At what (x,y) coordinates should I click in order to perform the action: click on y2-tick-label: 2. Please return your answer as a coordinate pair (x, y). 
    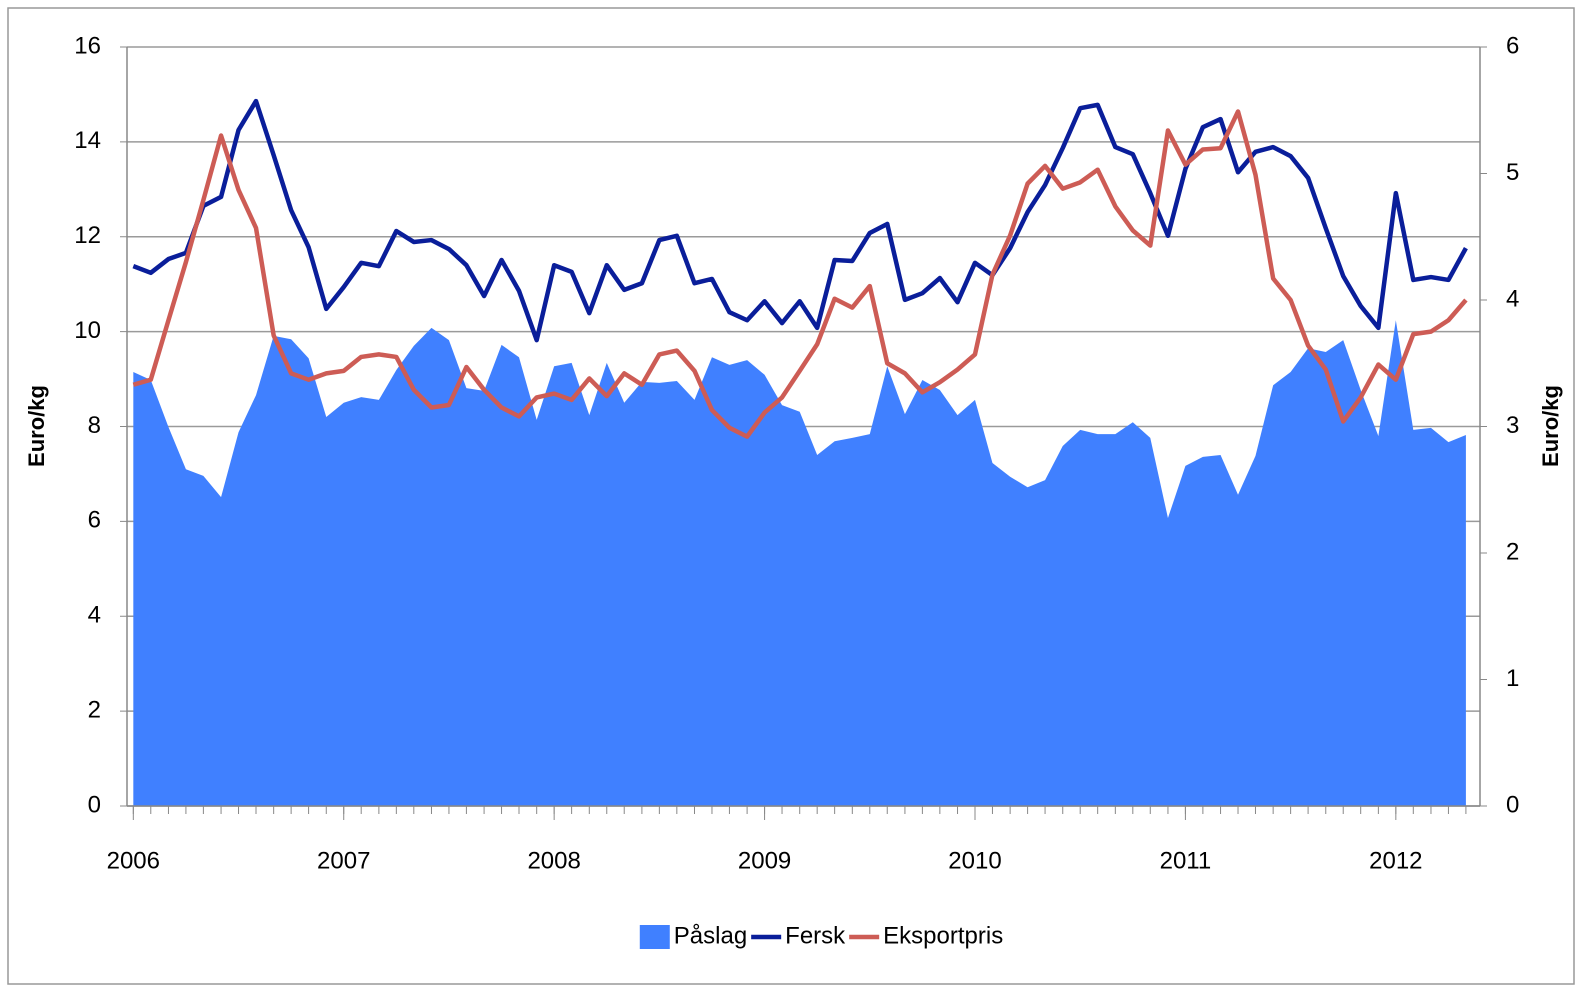
    Looking at the image, I should click on (1512, 551).